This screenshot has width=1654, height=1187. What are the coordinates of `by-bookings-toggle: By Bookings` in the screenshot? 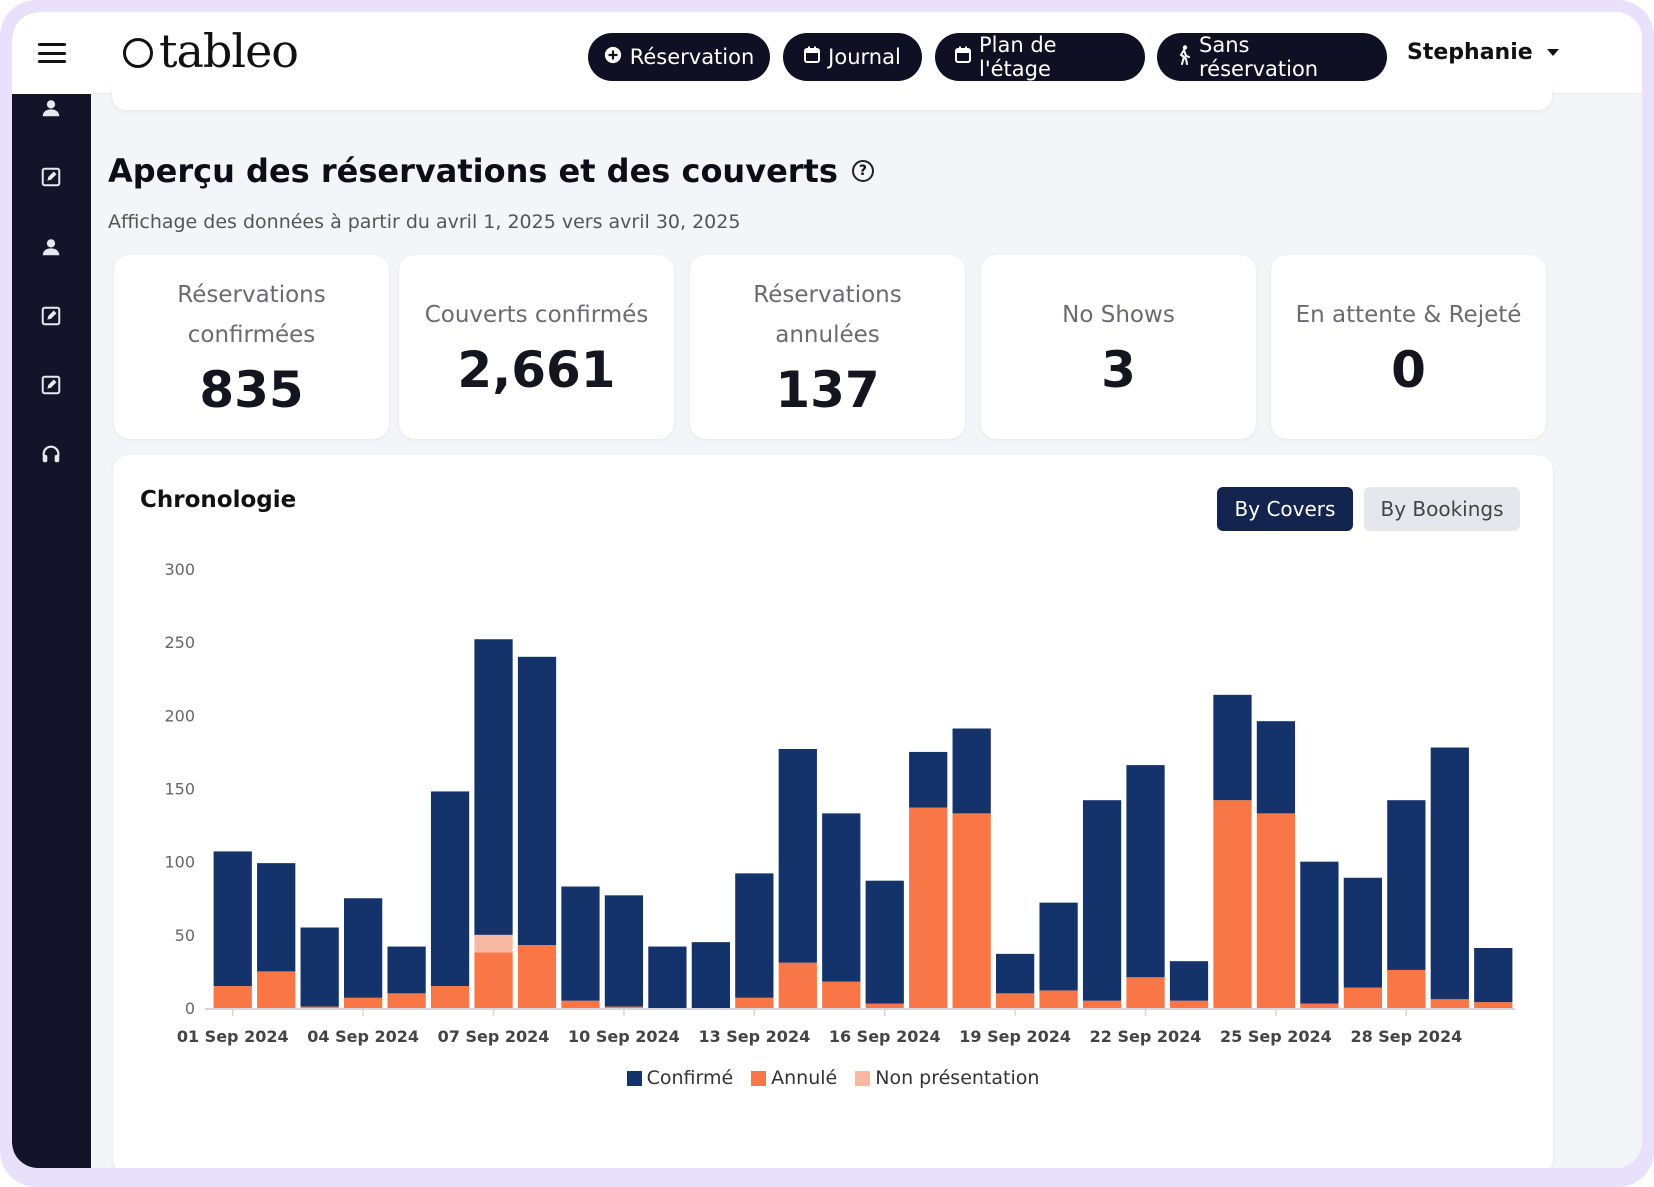 It's located at (1442, 509).